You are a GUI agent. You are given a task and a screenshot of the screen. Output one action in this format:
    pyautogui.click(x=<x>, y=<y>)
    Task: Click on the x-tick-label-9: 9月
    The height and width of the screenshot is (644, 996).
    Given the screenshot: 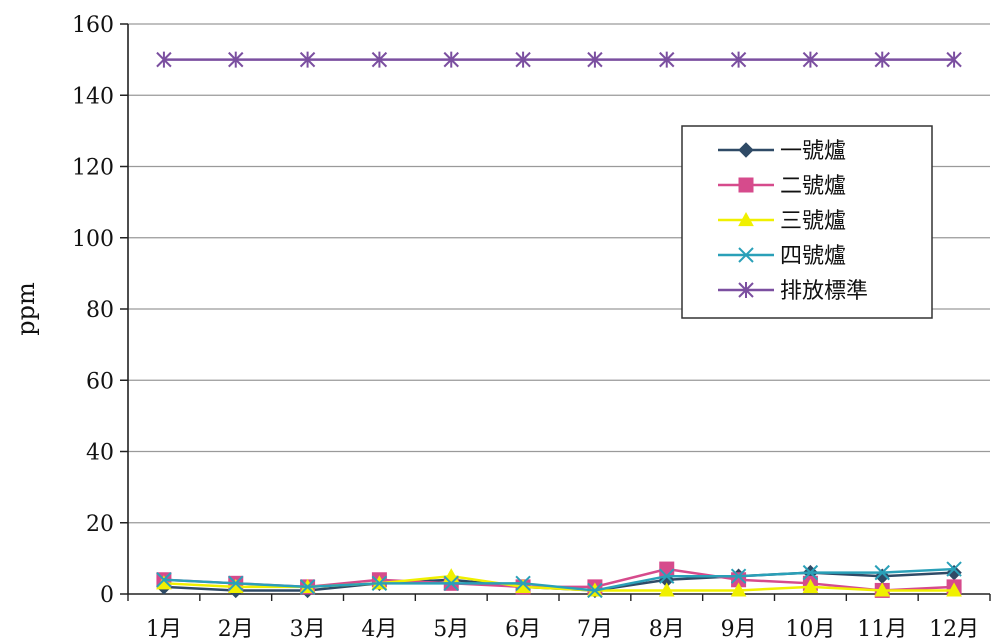 What is the action you would take?
    pyautogui.click(x=739, y=629)
    